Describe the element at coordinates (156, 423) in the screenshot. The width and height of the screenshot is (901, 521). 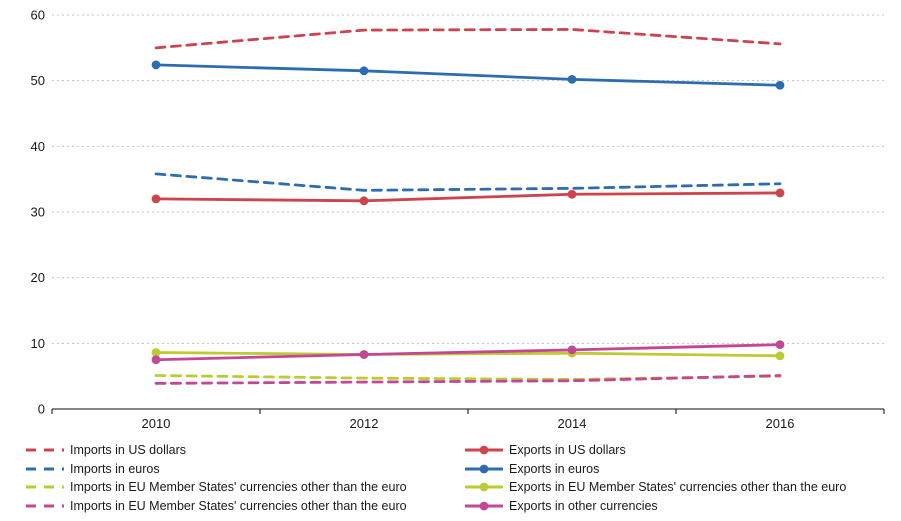
I see `x-axis-tick-label: 2010` at that location.